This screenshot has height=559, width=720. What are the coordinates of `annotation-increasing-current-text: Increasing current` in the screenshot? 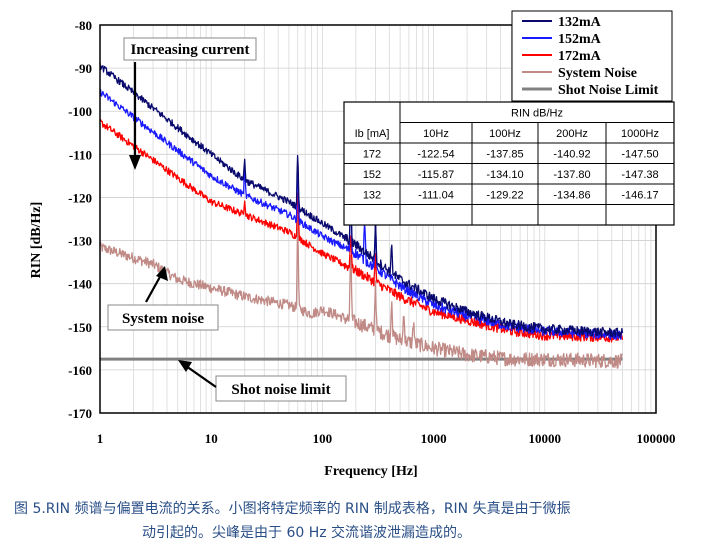 It's located at (189, 50).